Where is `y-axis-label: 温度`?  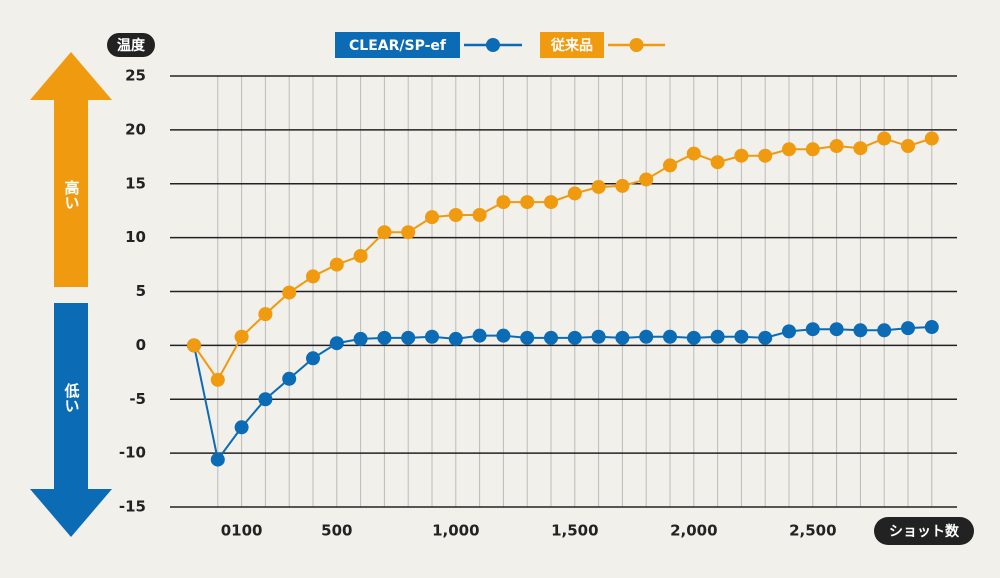
y-axis-label: 温度 is located at coordinates (131, 45).